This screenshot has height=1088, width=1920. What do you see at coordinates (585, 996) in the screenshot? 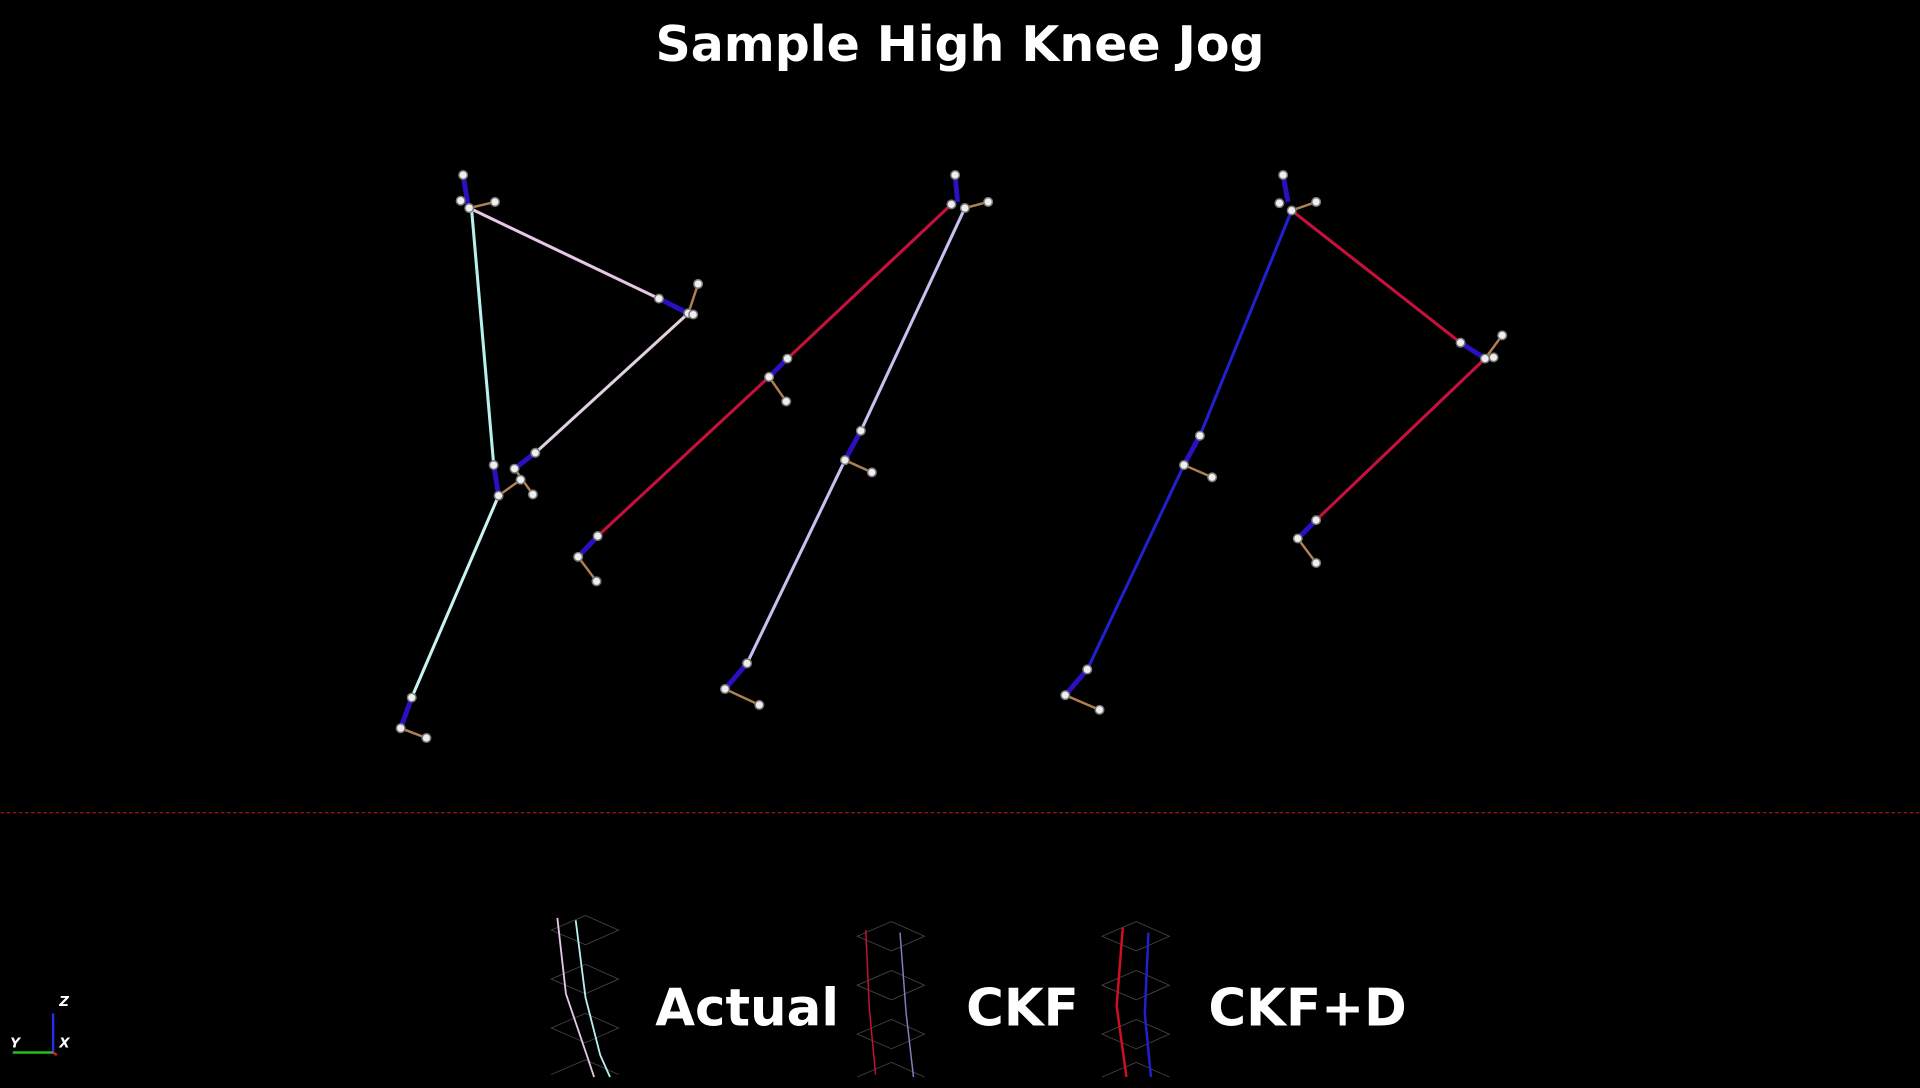
I see `legend-thumb-actual` at bounding box center [585, 996].